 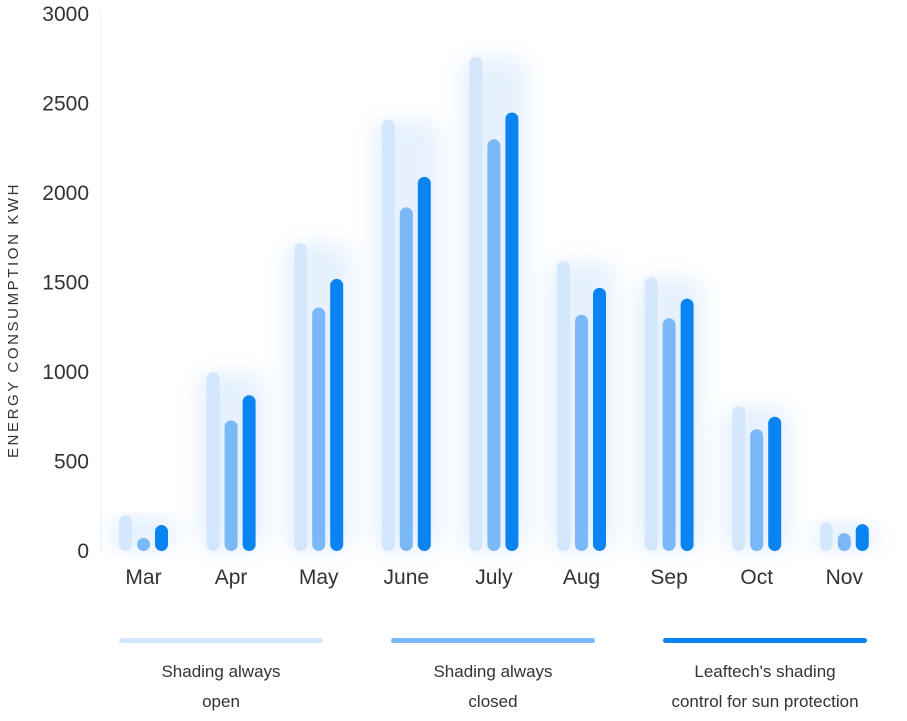 I want to click on y-tick-label: 500, so click(x=71, y=462).